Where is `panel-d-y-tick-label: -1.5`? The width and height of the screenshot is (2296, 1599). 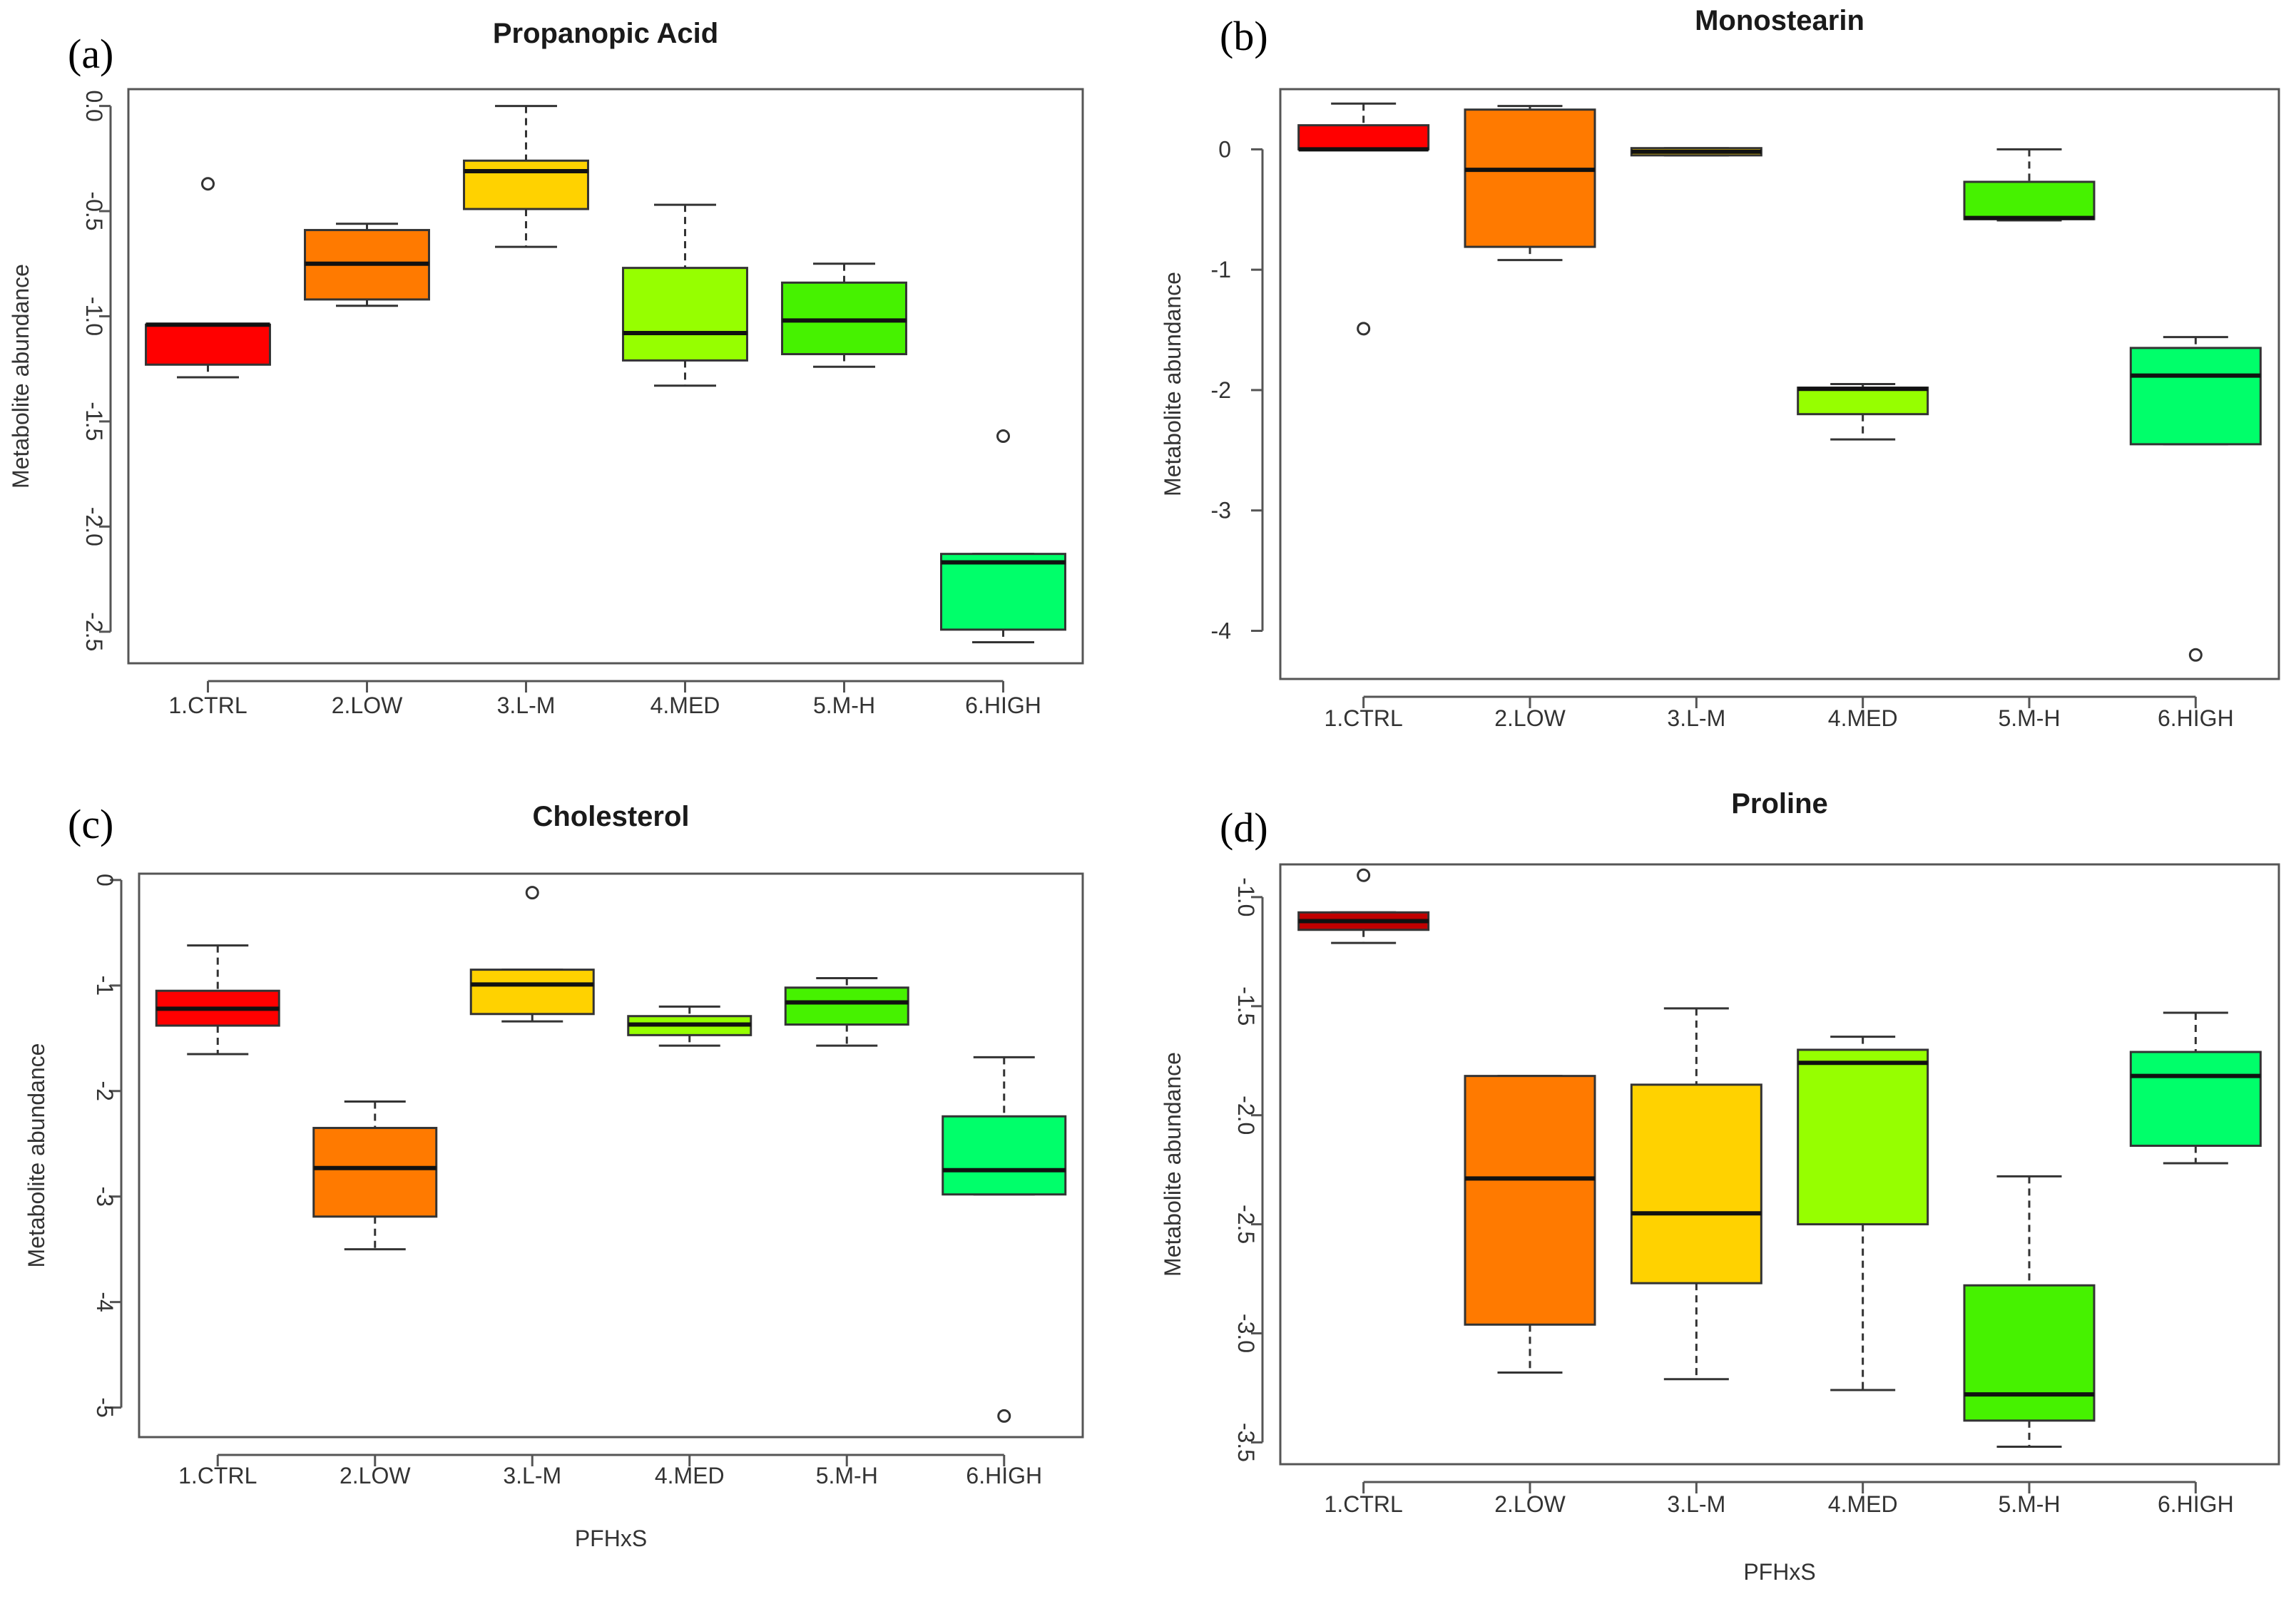 panel-d-y-tick-label: -1.5 is located at coordinates (1246, 1006).